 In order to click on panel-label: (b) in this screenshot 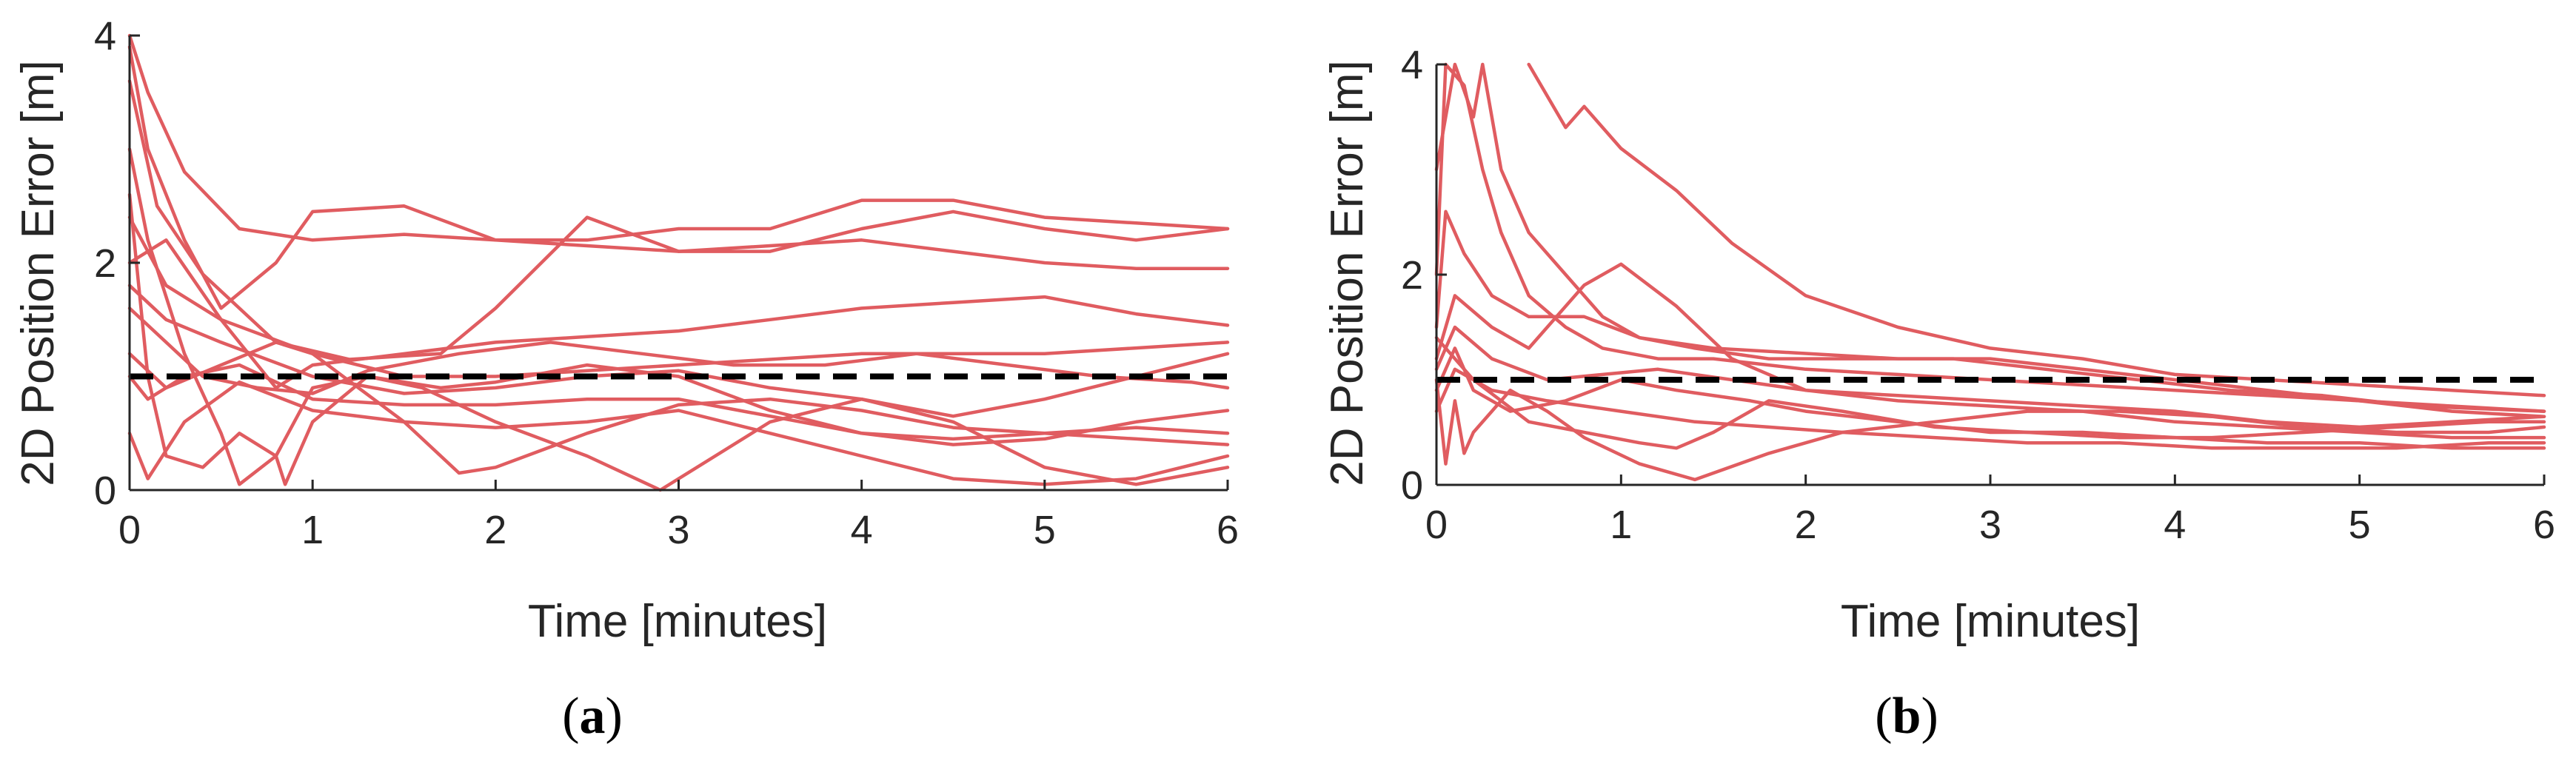, I will do `click(1906, 716)`.